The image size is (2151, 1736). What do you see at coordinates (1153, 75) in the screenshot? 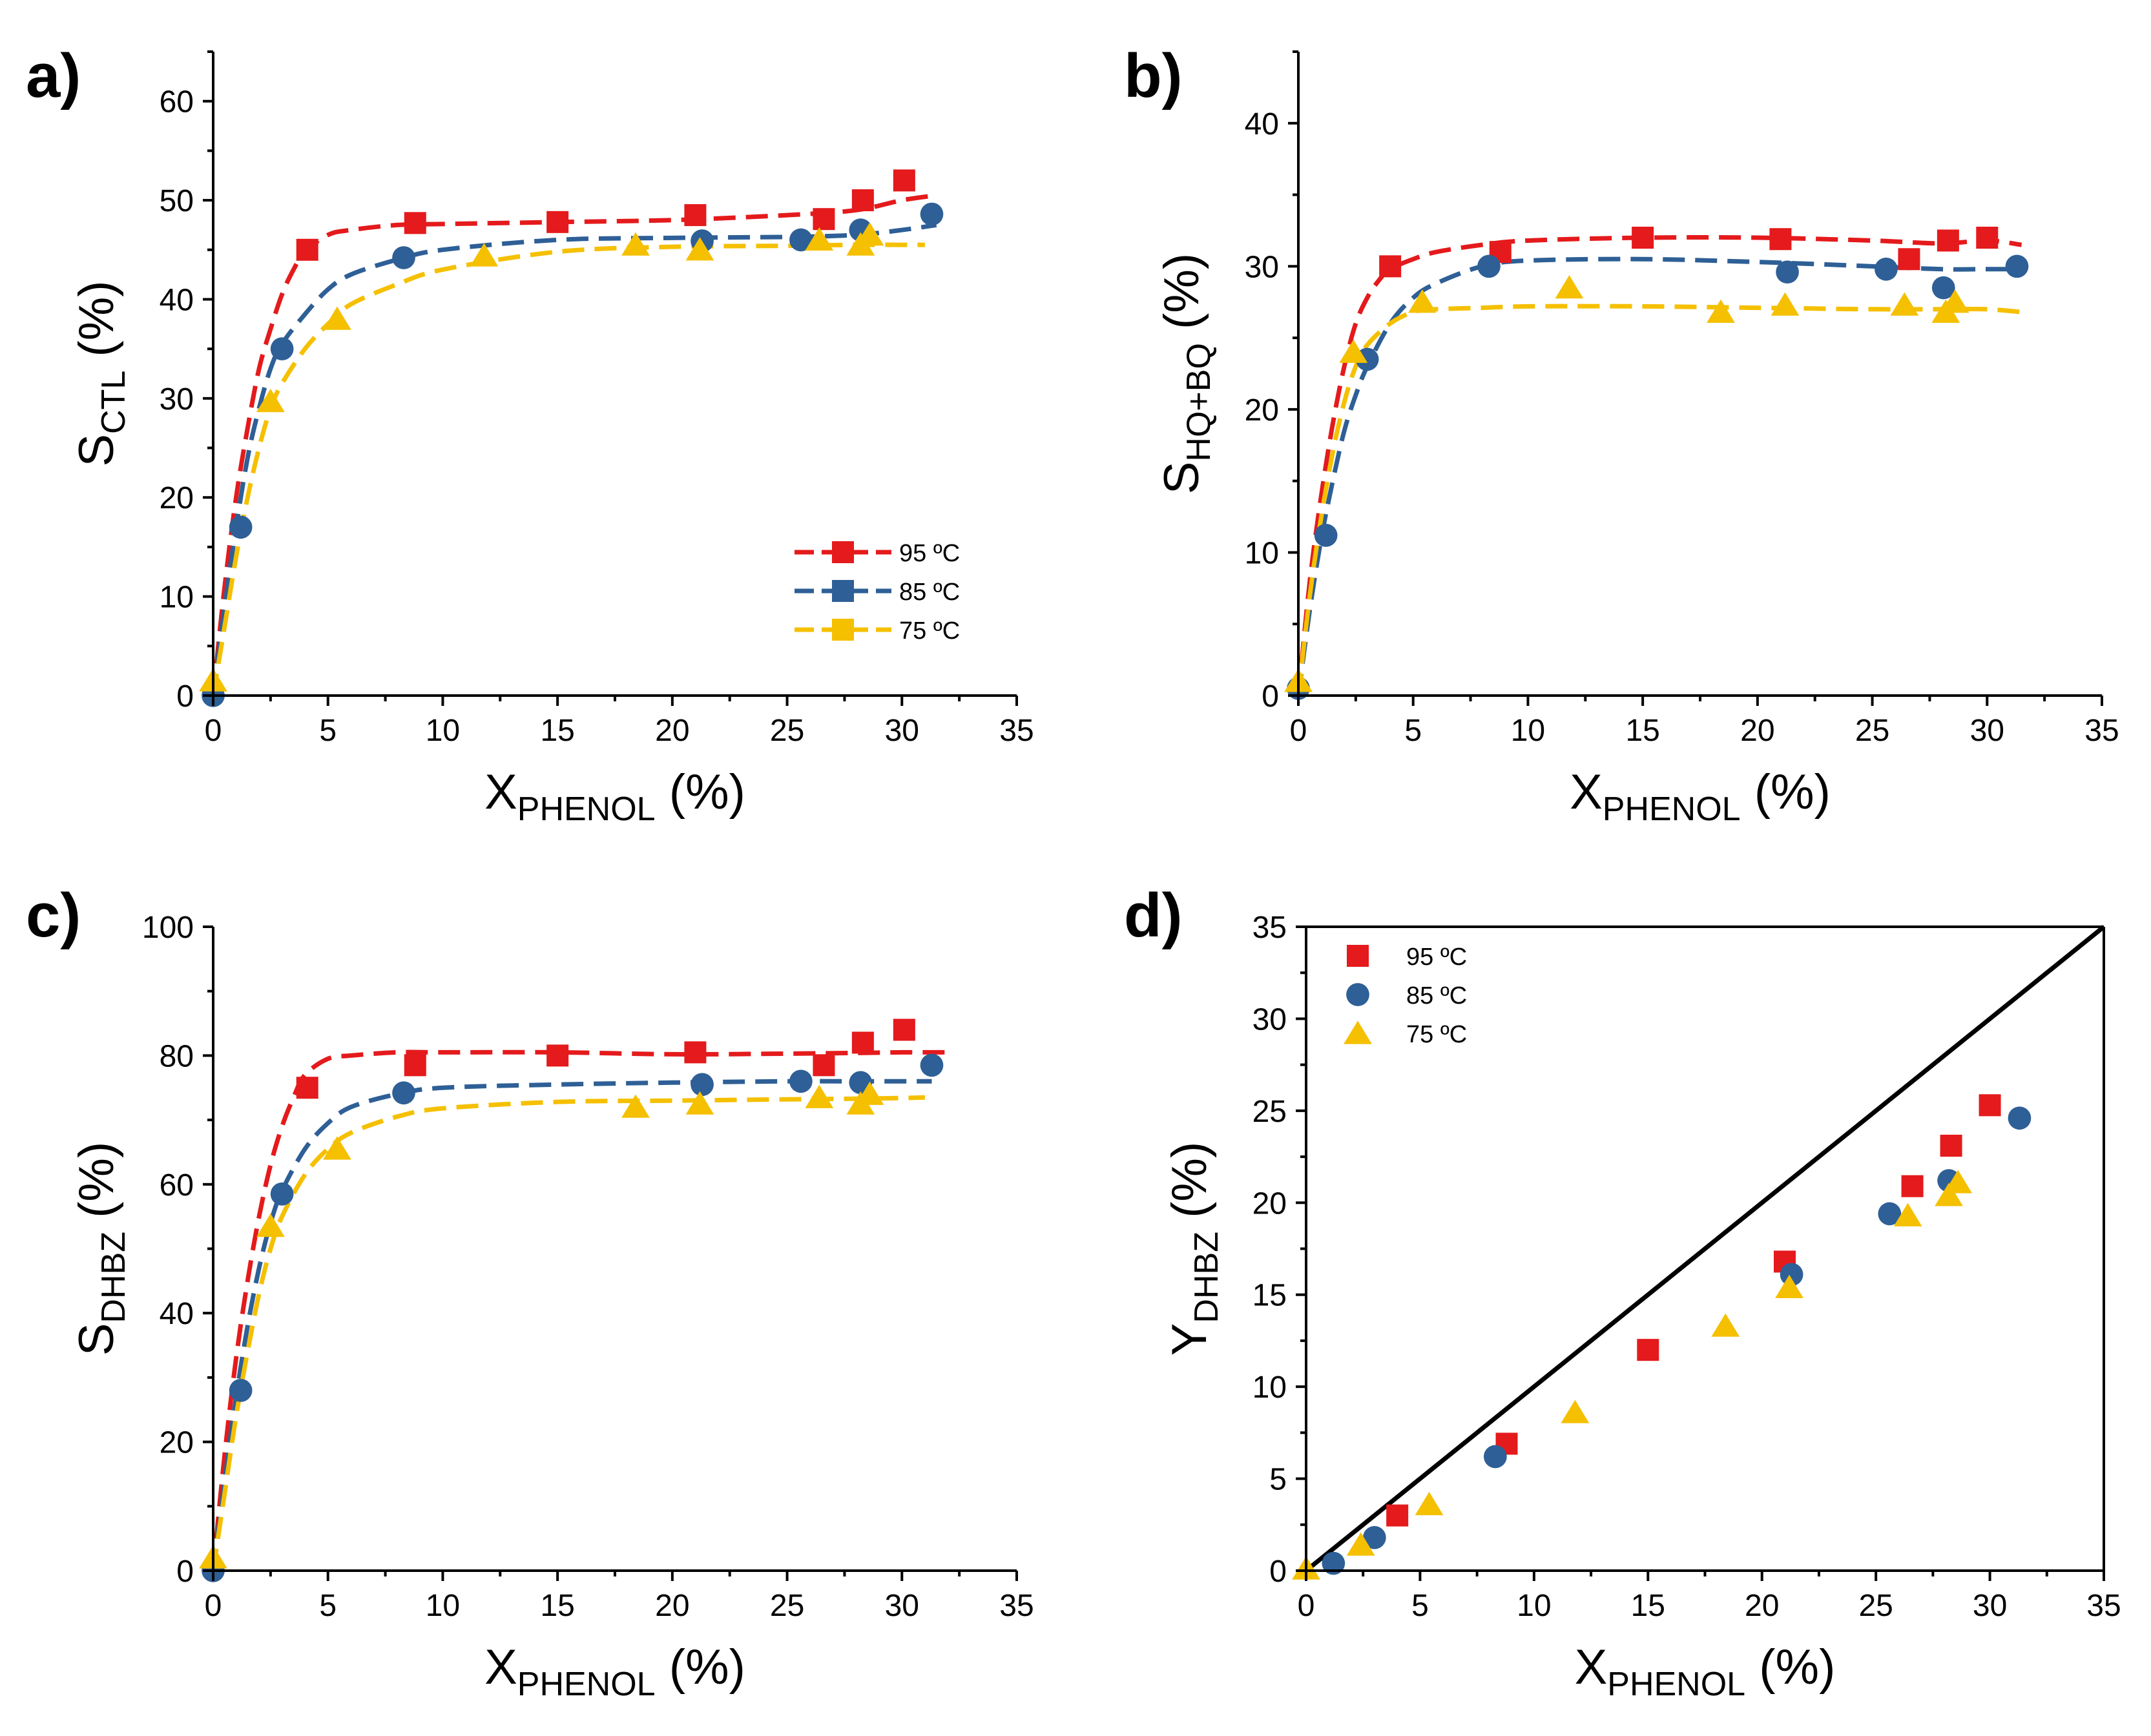
I see `panel-label: b)` at bounding box center [1153, 75].